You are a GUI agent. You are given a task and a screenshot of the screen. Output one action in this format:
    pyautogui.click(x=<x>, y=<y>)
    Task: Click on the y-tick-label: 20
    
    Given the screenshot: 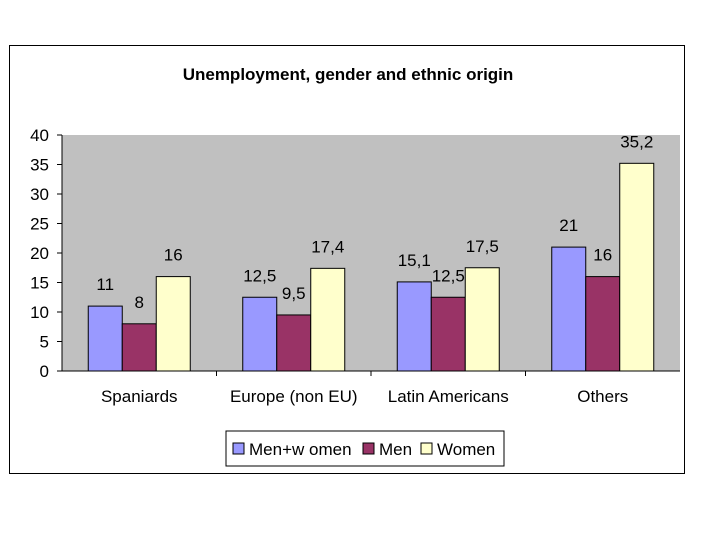 What is the action you would take?
    pyautogui.click(x=39, y=253)
    